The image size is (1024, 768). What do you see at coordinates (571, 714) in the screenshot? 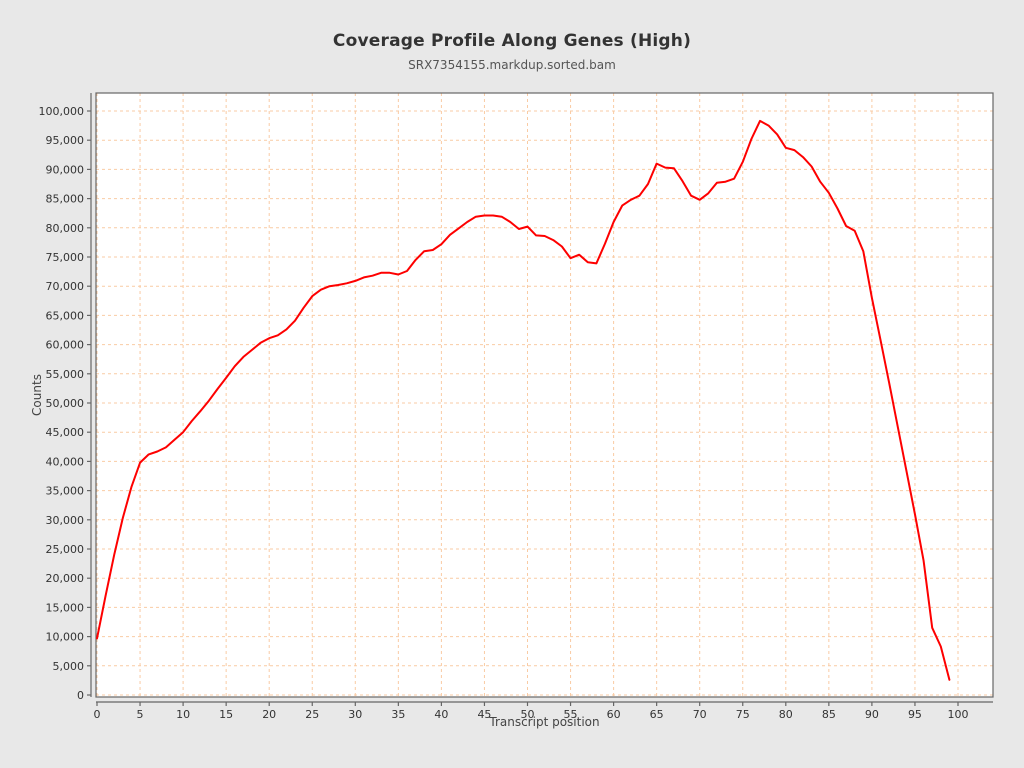
I see `x-tick-label: 55` at bounding box center [571, 714].